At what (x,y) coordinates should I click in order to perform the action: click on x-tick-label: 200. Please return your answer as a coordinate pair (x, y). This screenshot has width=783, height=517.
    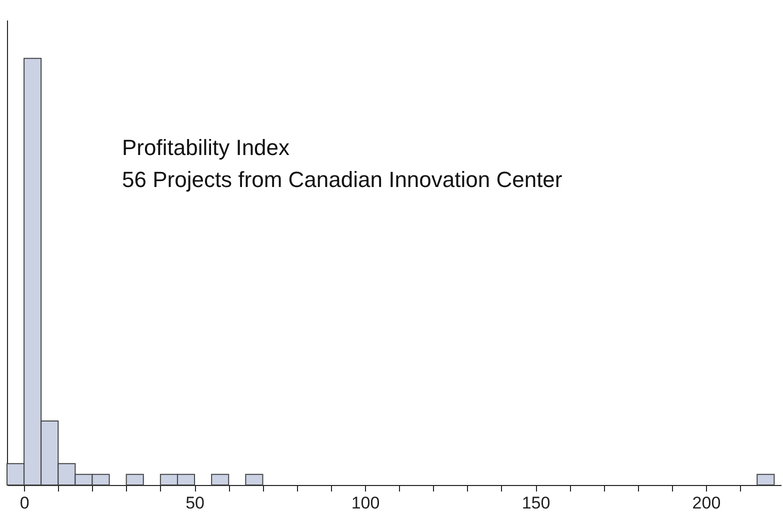
    Looking at the image, I should click on (706, 503).